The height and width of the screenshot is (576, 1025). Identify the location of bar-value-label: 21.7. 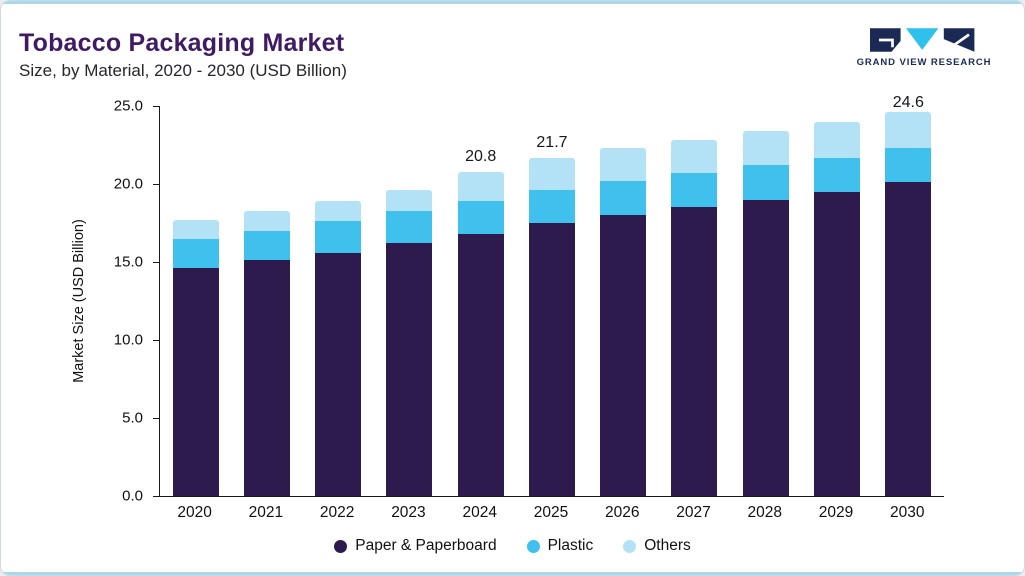
(552, 142).